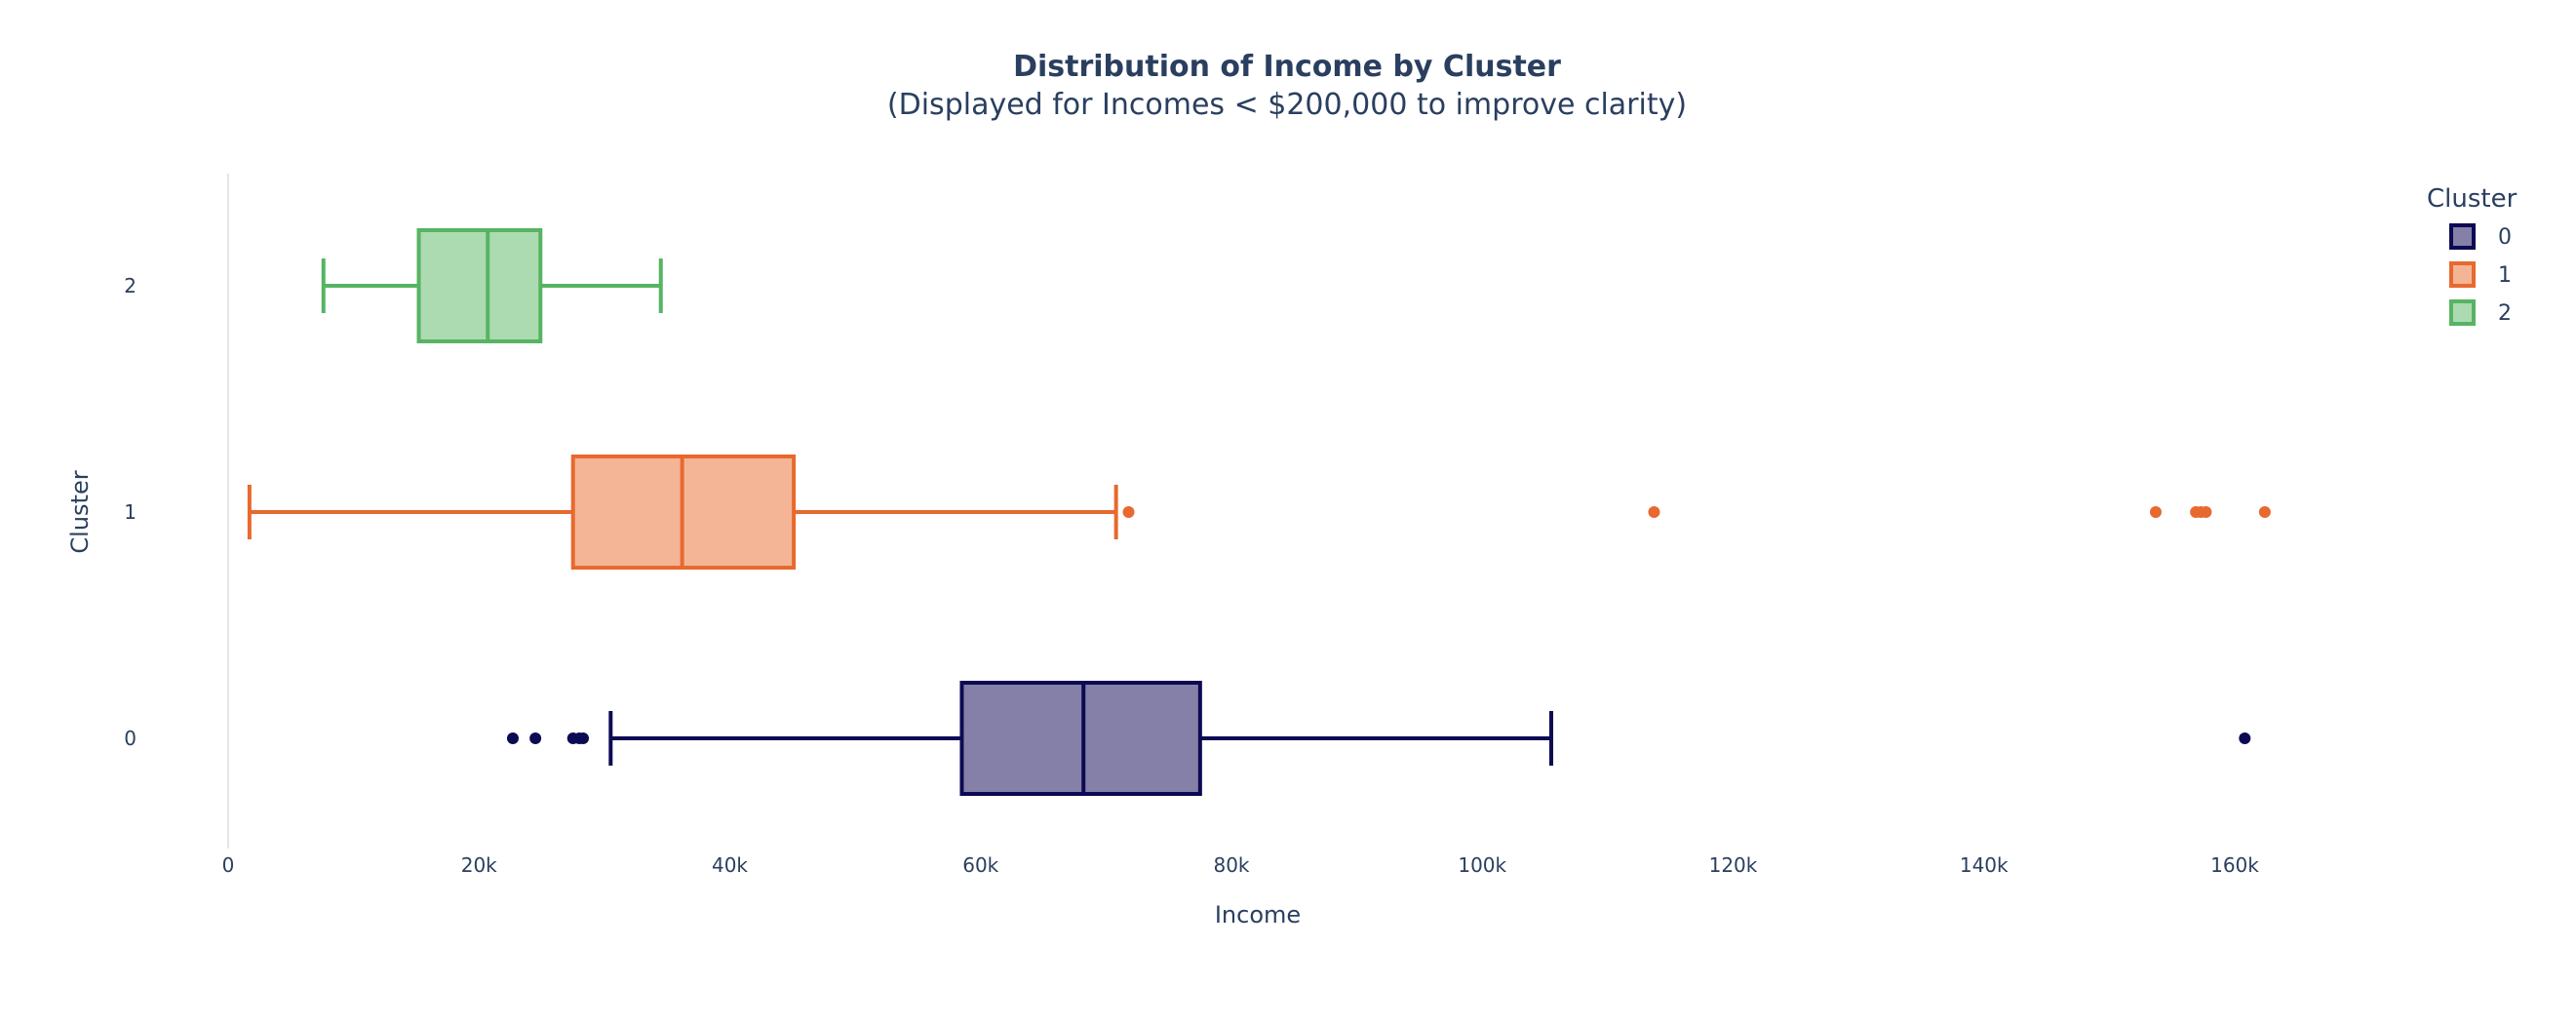 Image resolution: width=2576 pixels, height=1028 pixels. I want to click on x-tick-label: 60k, so click(980, 865).